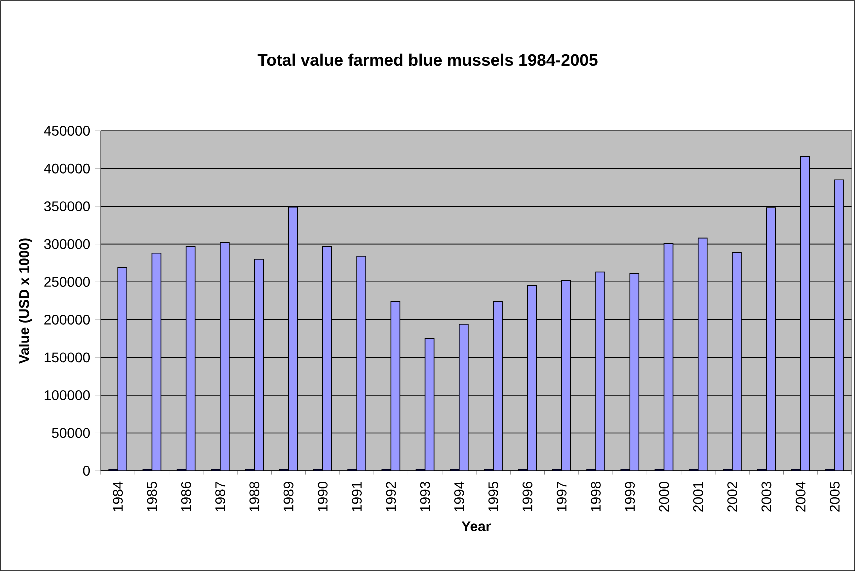 This screenshot has width=856, height=572. Describe the element at coordinates (767, 497) in the screenshot. I see `x-tick-label: 2003` at that location.